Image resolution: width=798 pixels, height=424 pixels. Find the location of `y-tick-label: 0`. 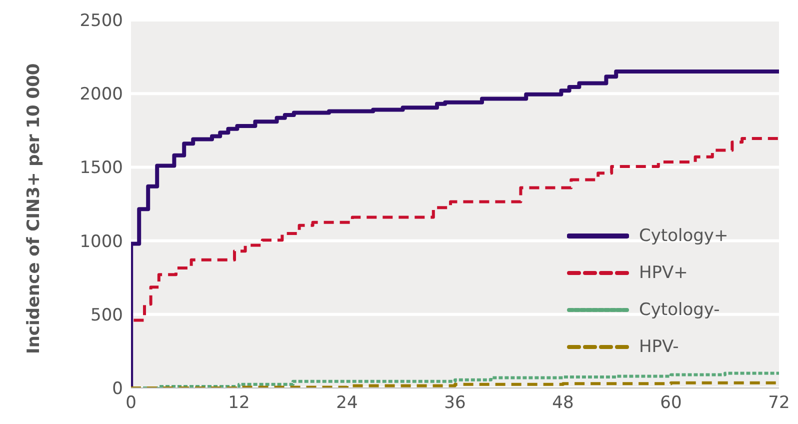

y-tick-label: 0 is located at coordinates (117, 389).